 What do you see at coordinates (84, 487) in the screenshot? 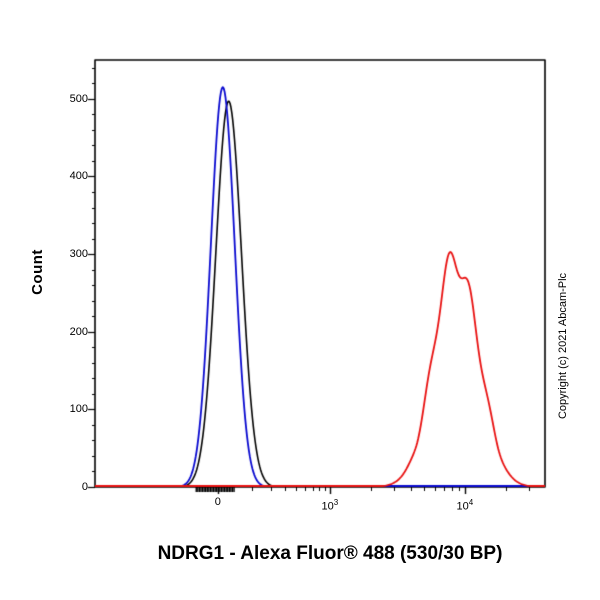
I see `y-tick-label: 0` at bounding box center [84, 487].